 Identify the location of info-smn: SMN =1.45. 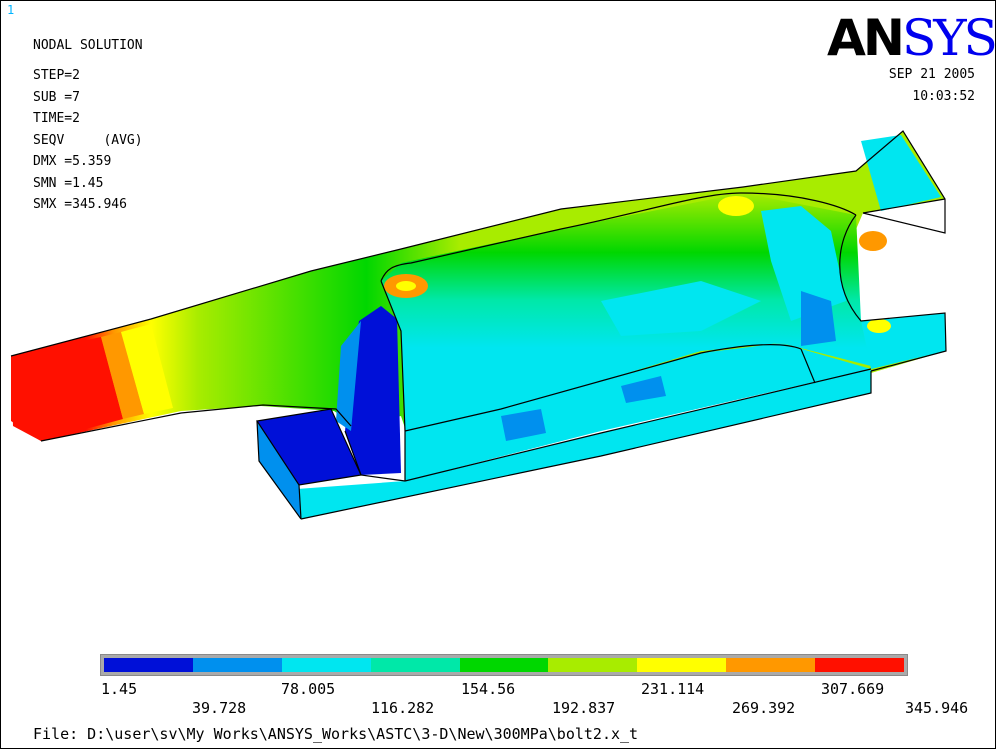
(68, 183).